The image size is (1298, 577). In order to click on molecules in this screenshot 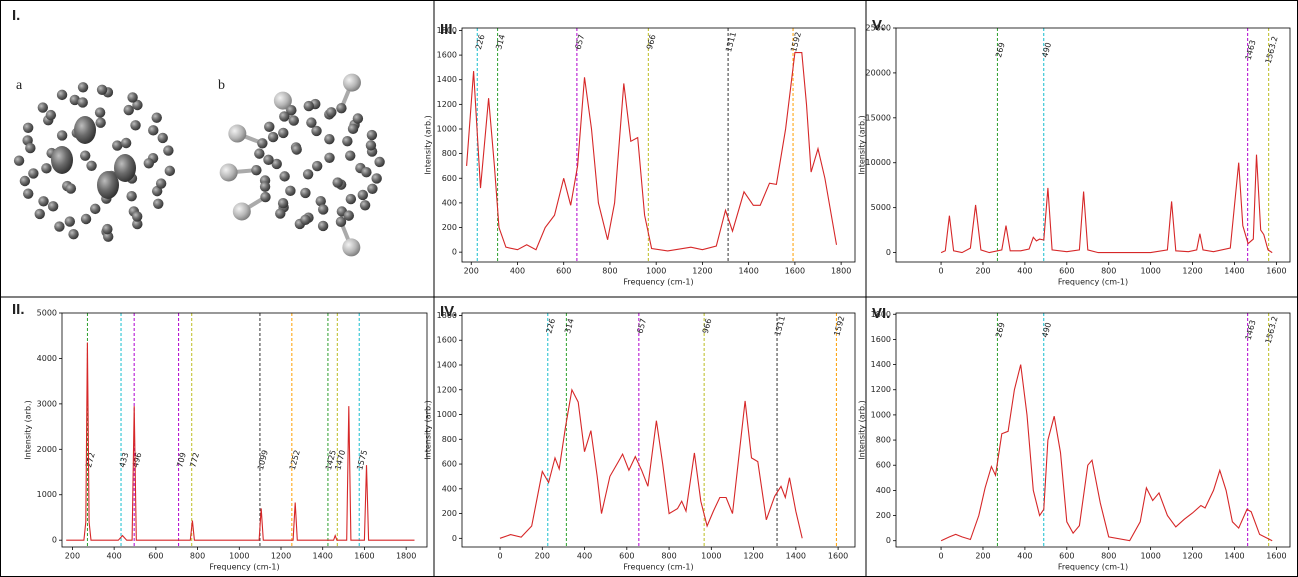, I will do `click(199, 165)`.